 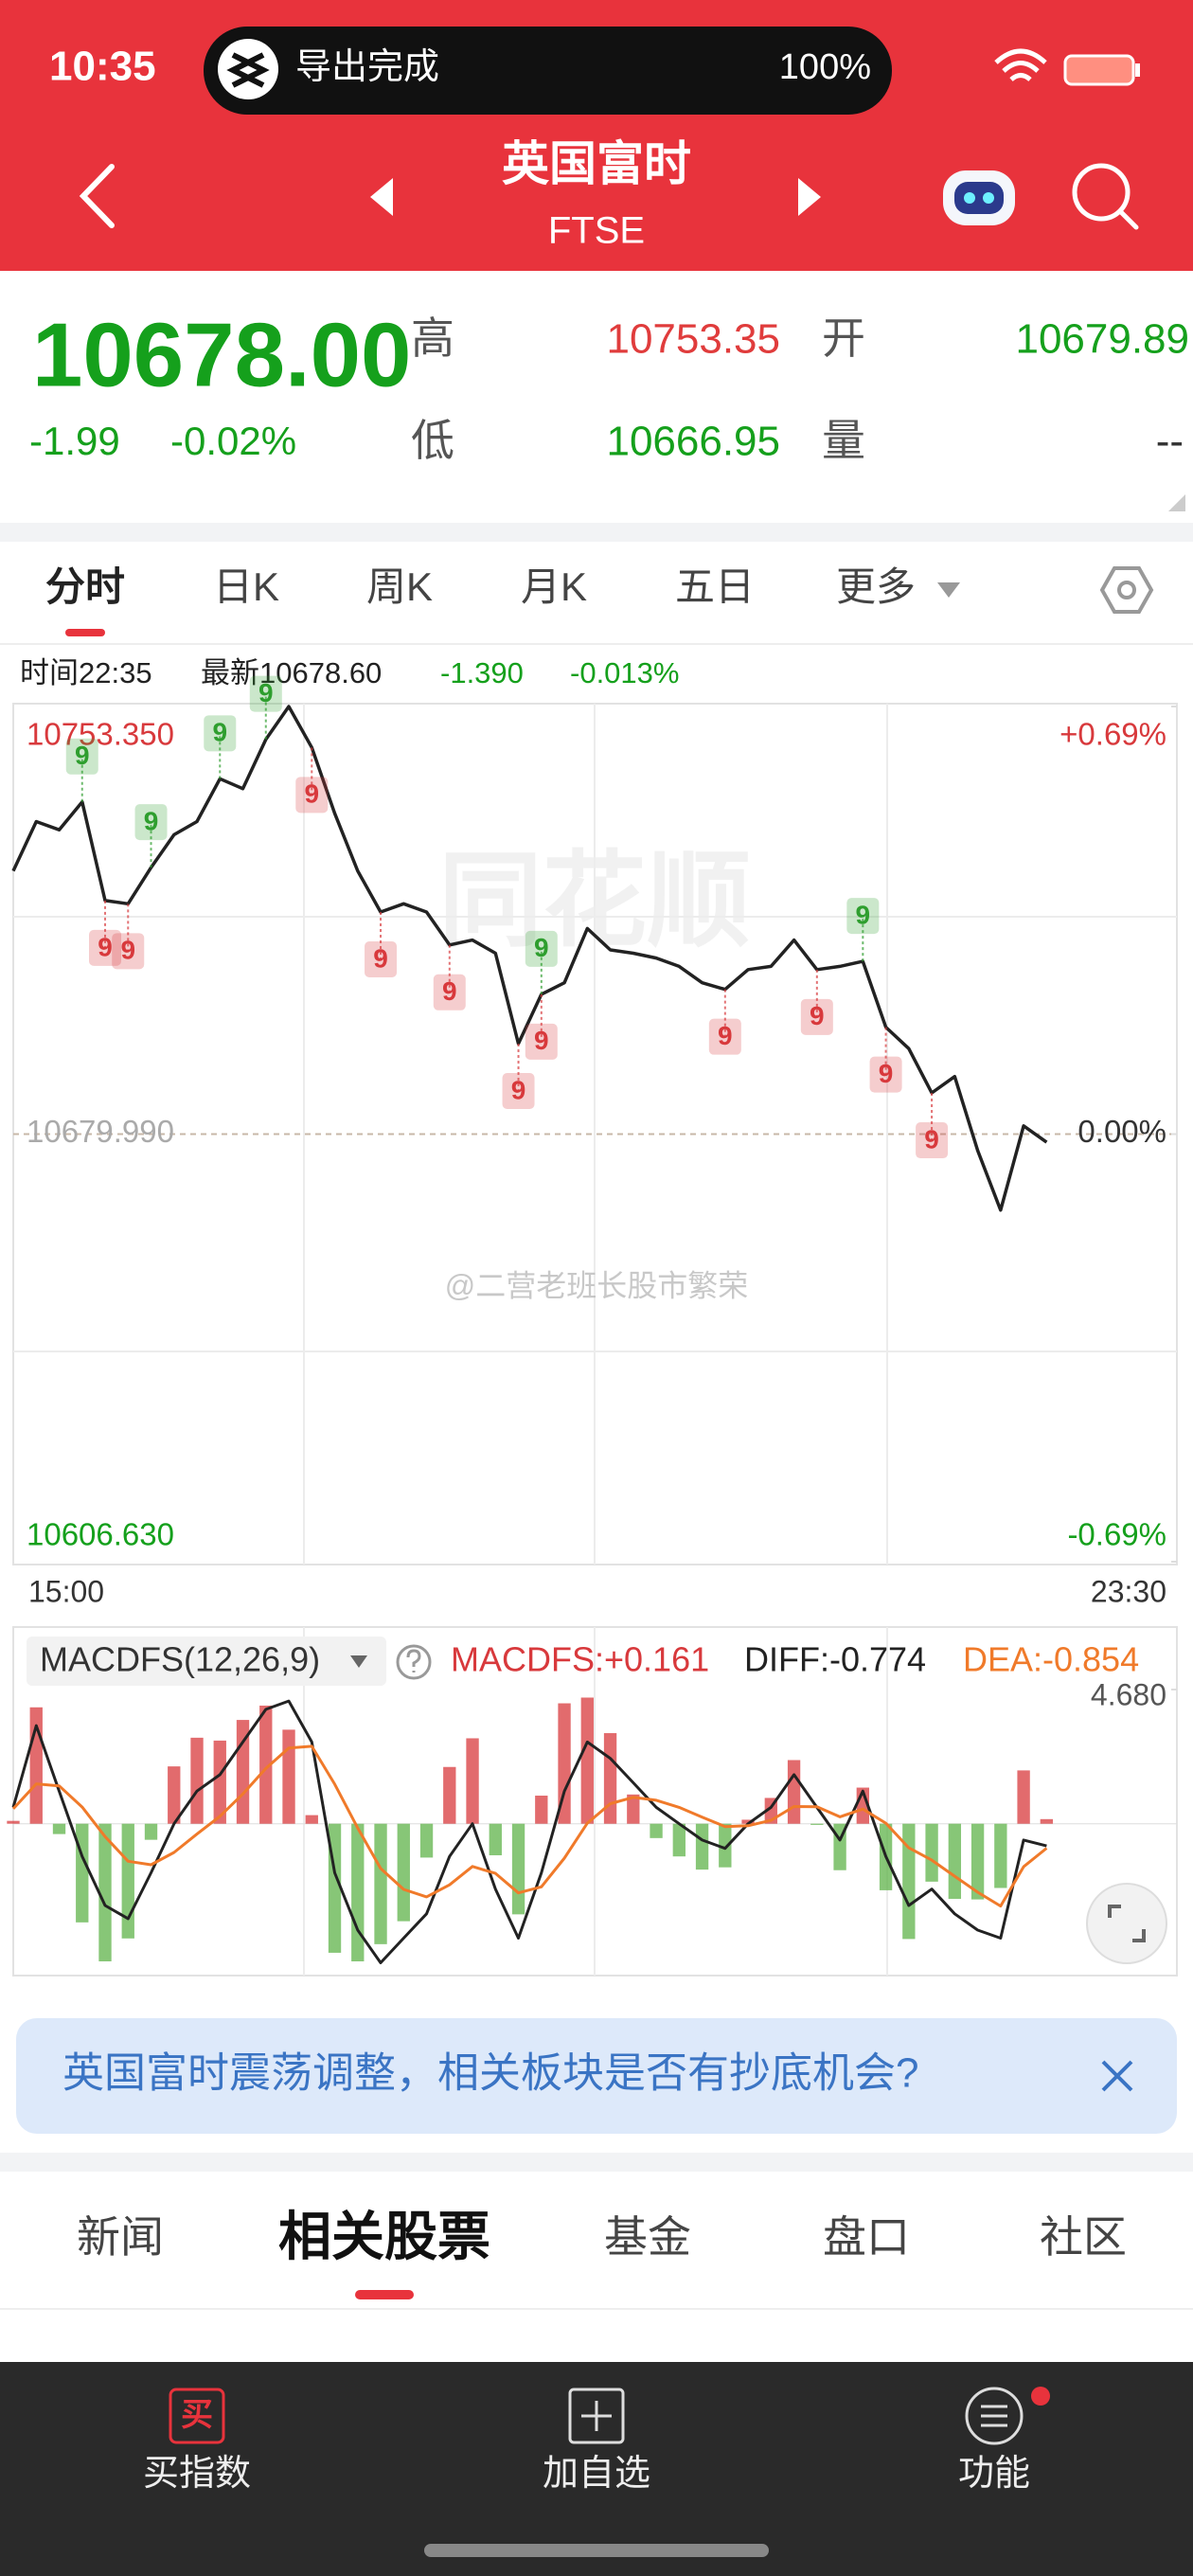 I want to click on promo-banner, so click(x=596, y=2076).